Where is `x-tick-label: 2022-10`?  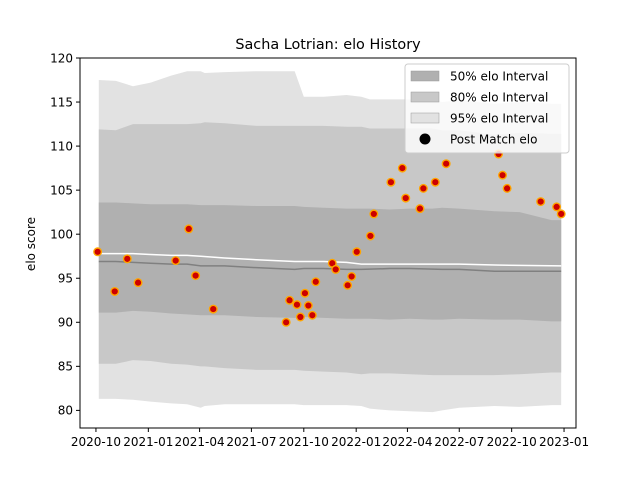 x-tick-label: 2022-10 is located at coordinates (512, 442).